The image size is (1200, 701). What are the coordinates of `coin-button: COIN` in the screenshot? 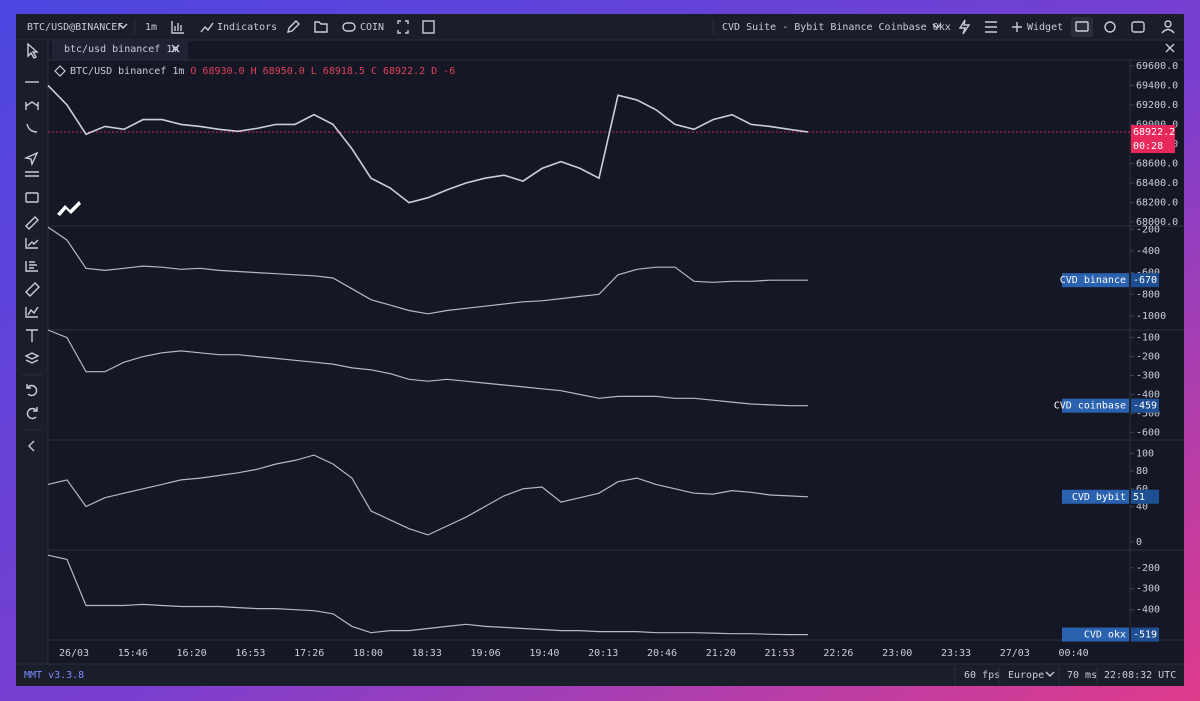 It's located at (372, 27).